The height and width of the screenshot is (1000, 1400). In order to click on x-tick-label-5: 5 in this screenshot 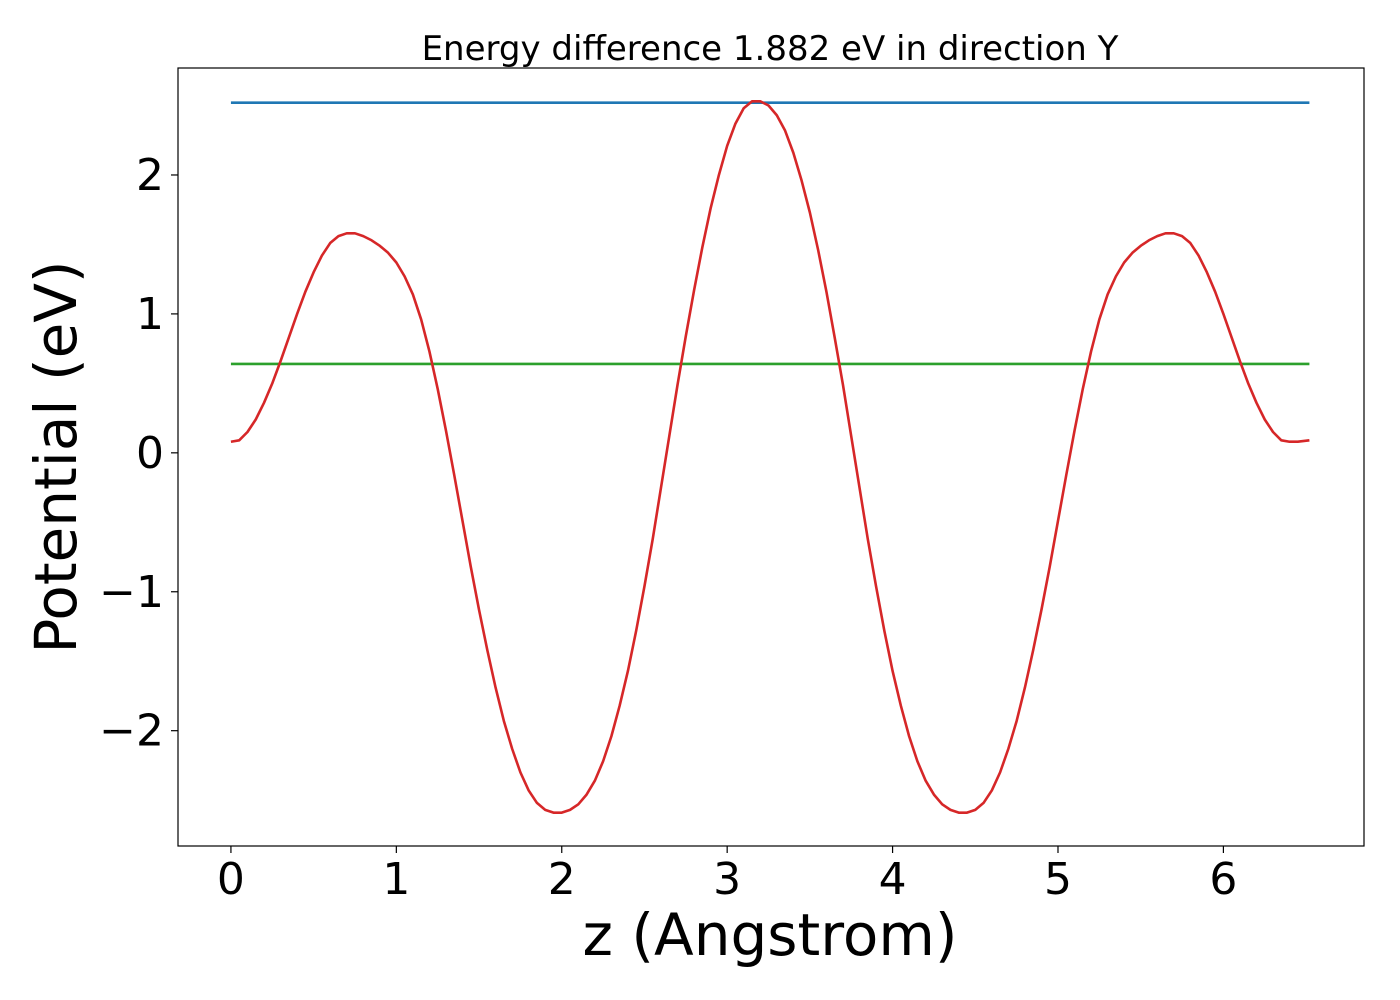, I will do `click(1058, 879)`.